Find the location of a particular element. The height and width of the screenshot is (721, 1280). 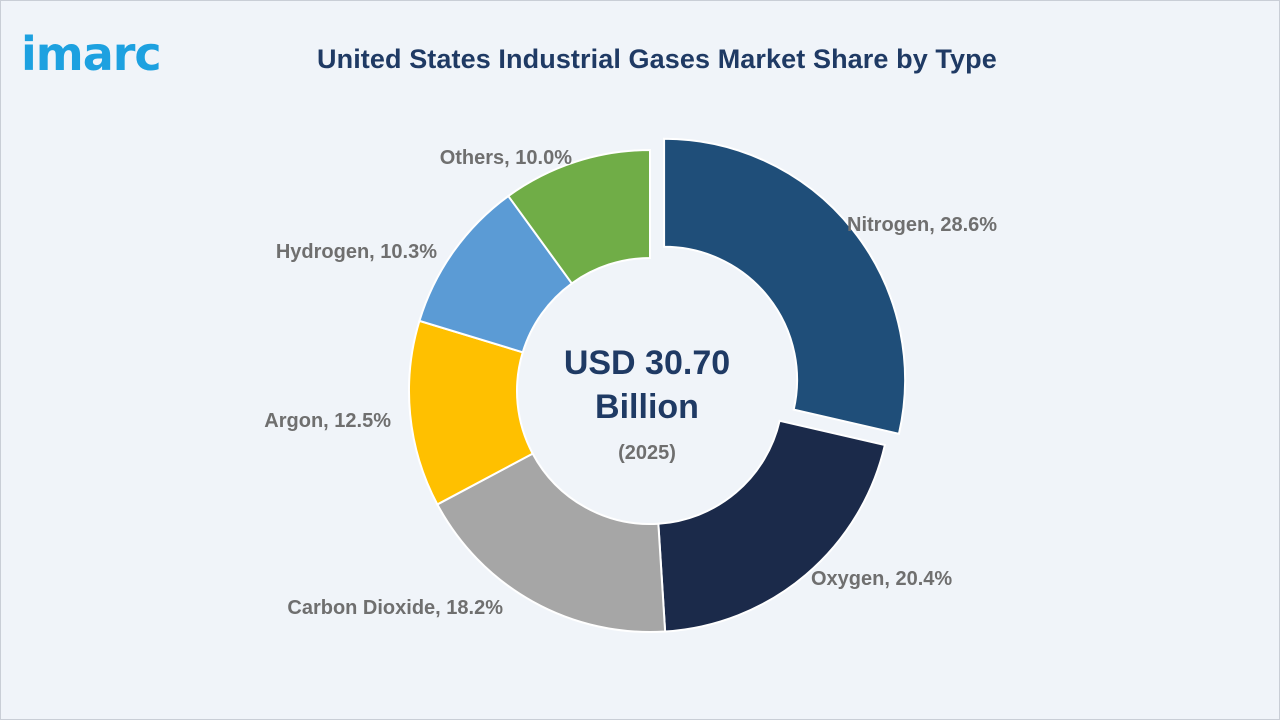

center-value-line2: Billion is located at coordinates (647, 407).